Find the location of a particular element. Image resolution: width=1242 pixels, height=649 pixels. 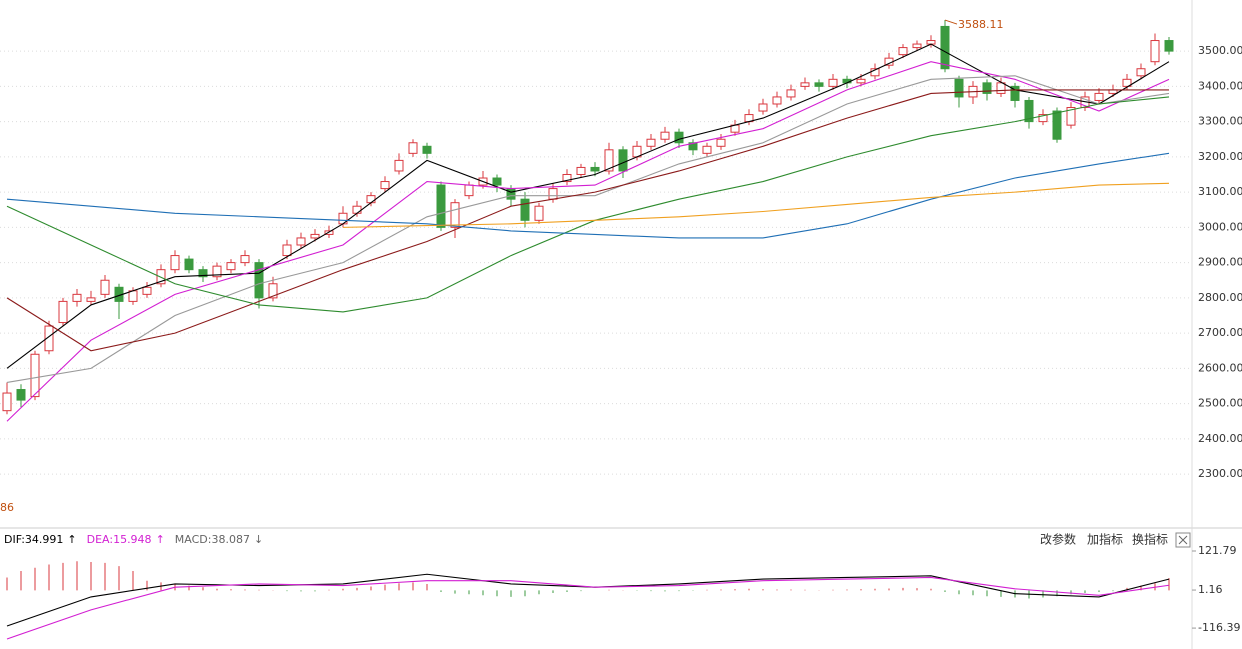

max-label: 3588.11 is located at coordinates (981, 24).